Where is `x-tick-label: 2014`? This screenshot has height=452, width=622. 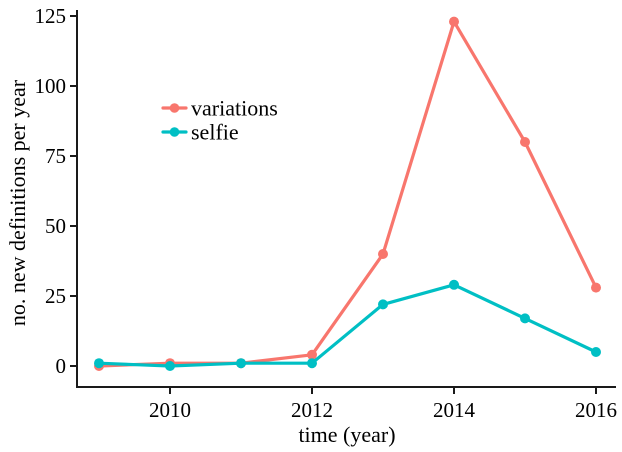
x-tick-label: 2014 is located at coordinates (454, 410).